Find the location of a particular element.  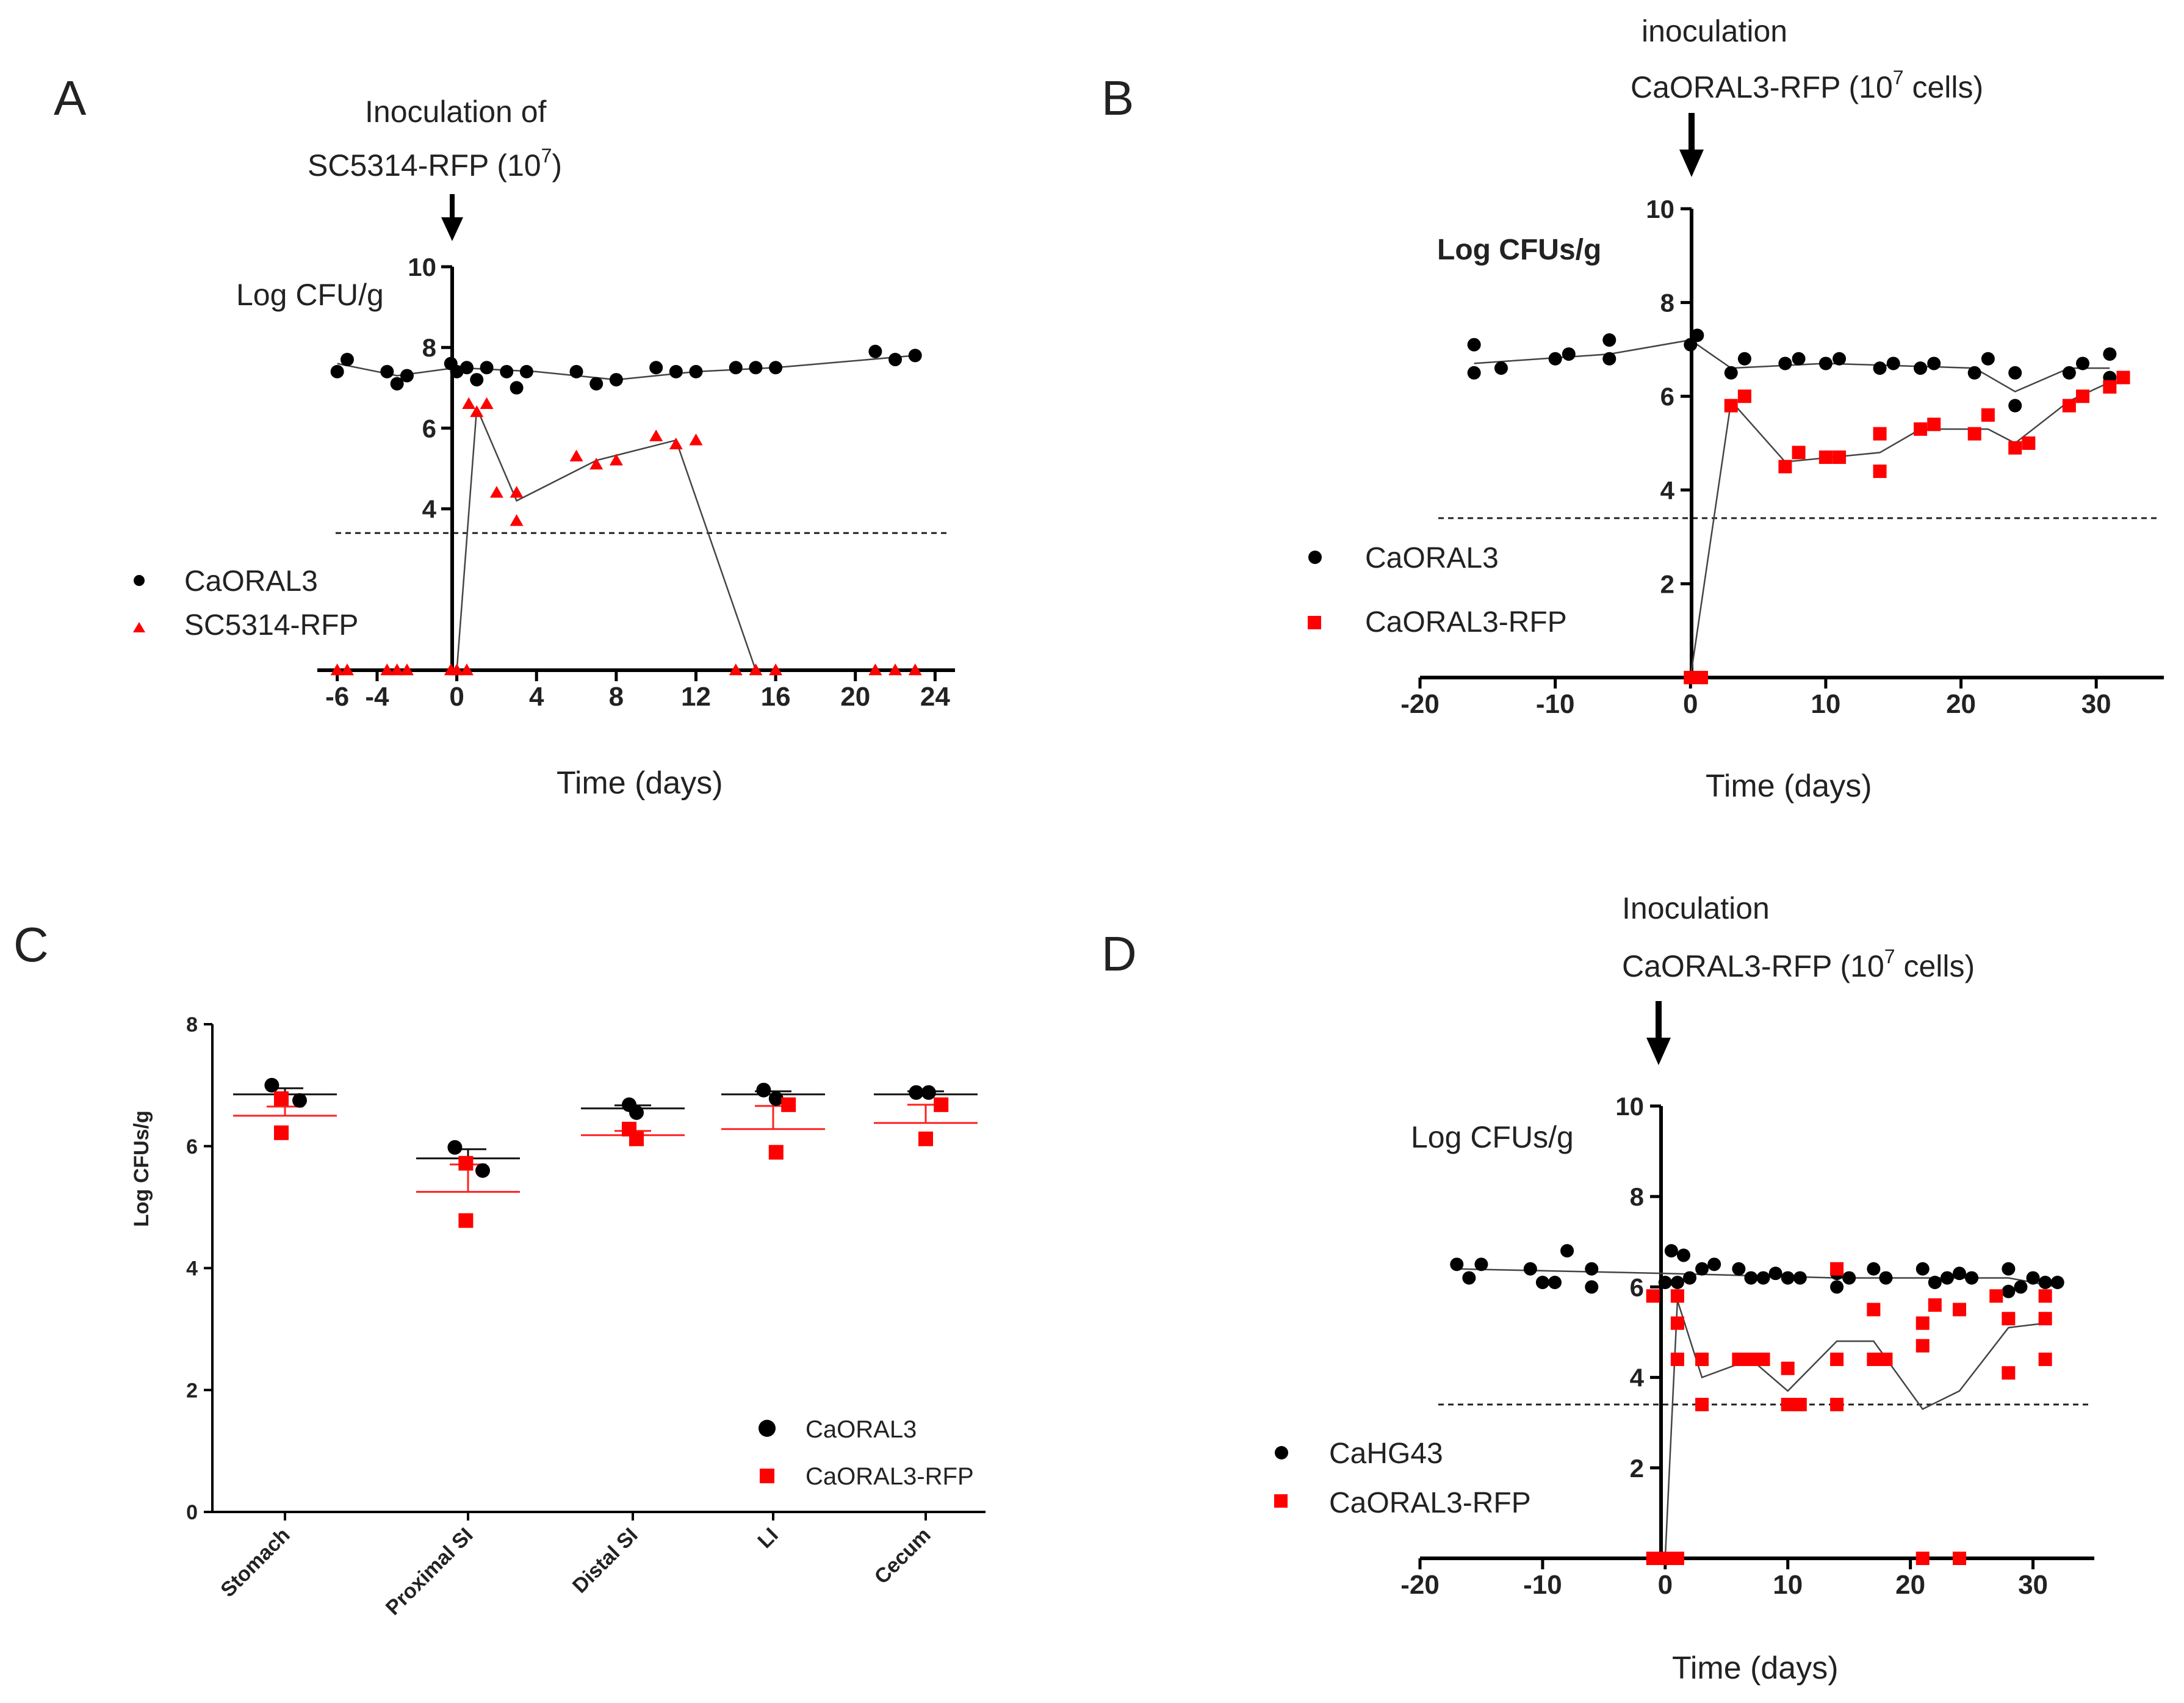

x-tick-label: 12 is located at coordinates (696, 697).